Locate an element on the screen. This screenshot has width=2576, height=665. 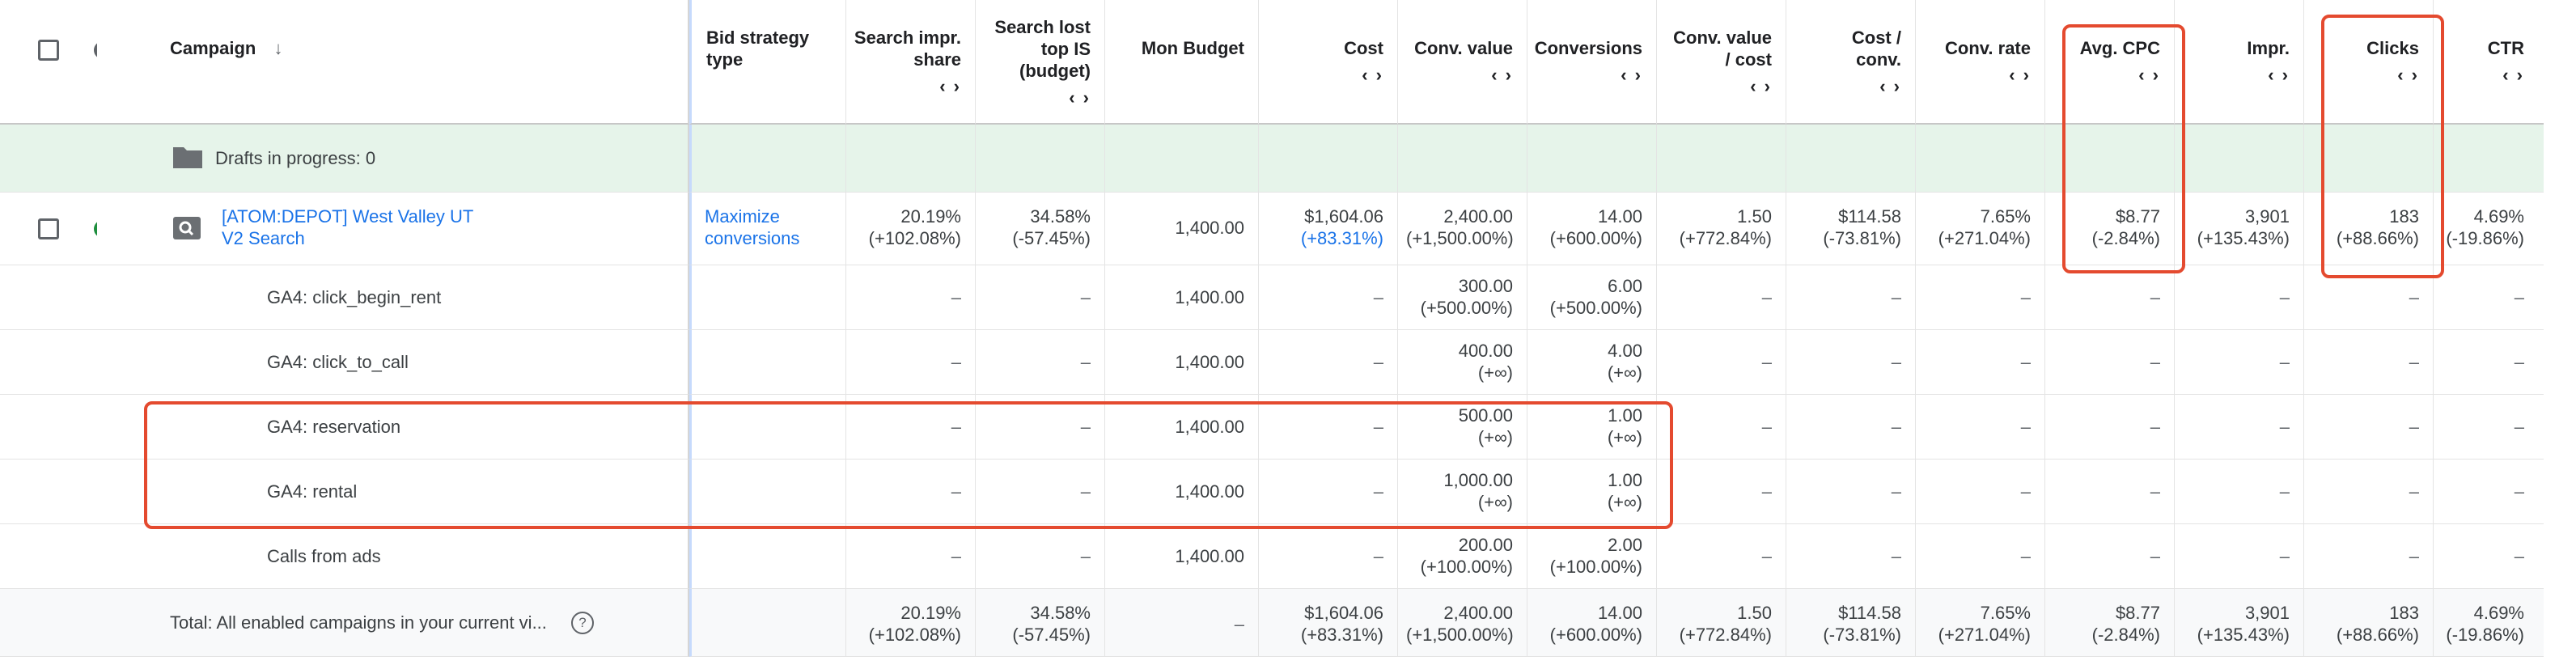
total-value-cell: – is located at coordinates (1182, 623).